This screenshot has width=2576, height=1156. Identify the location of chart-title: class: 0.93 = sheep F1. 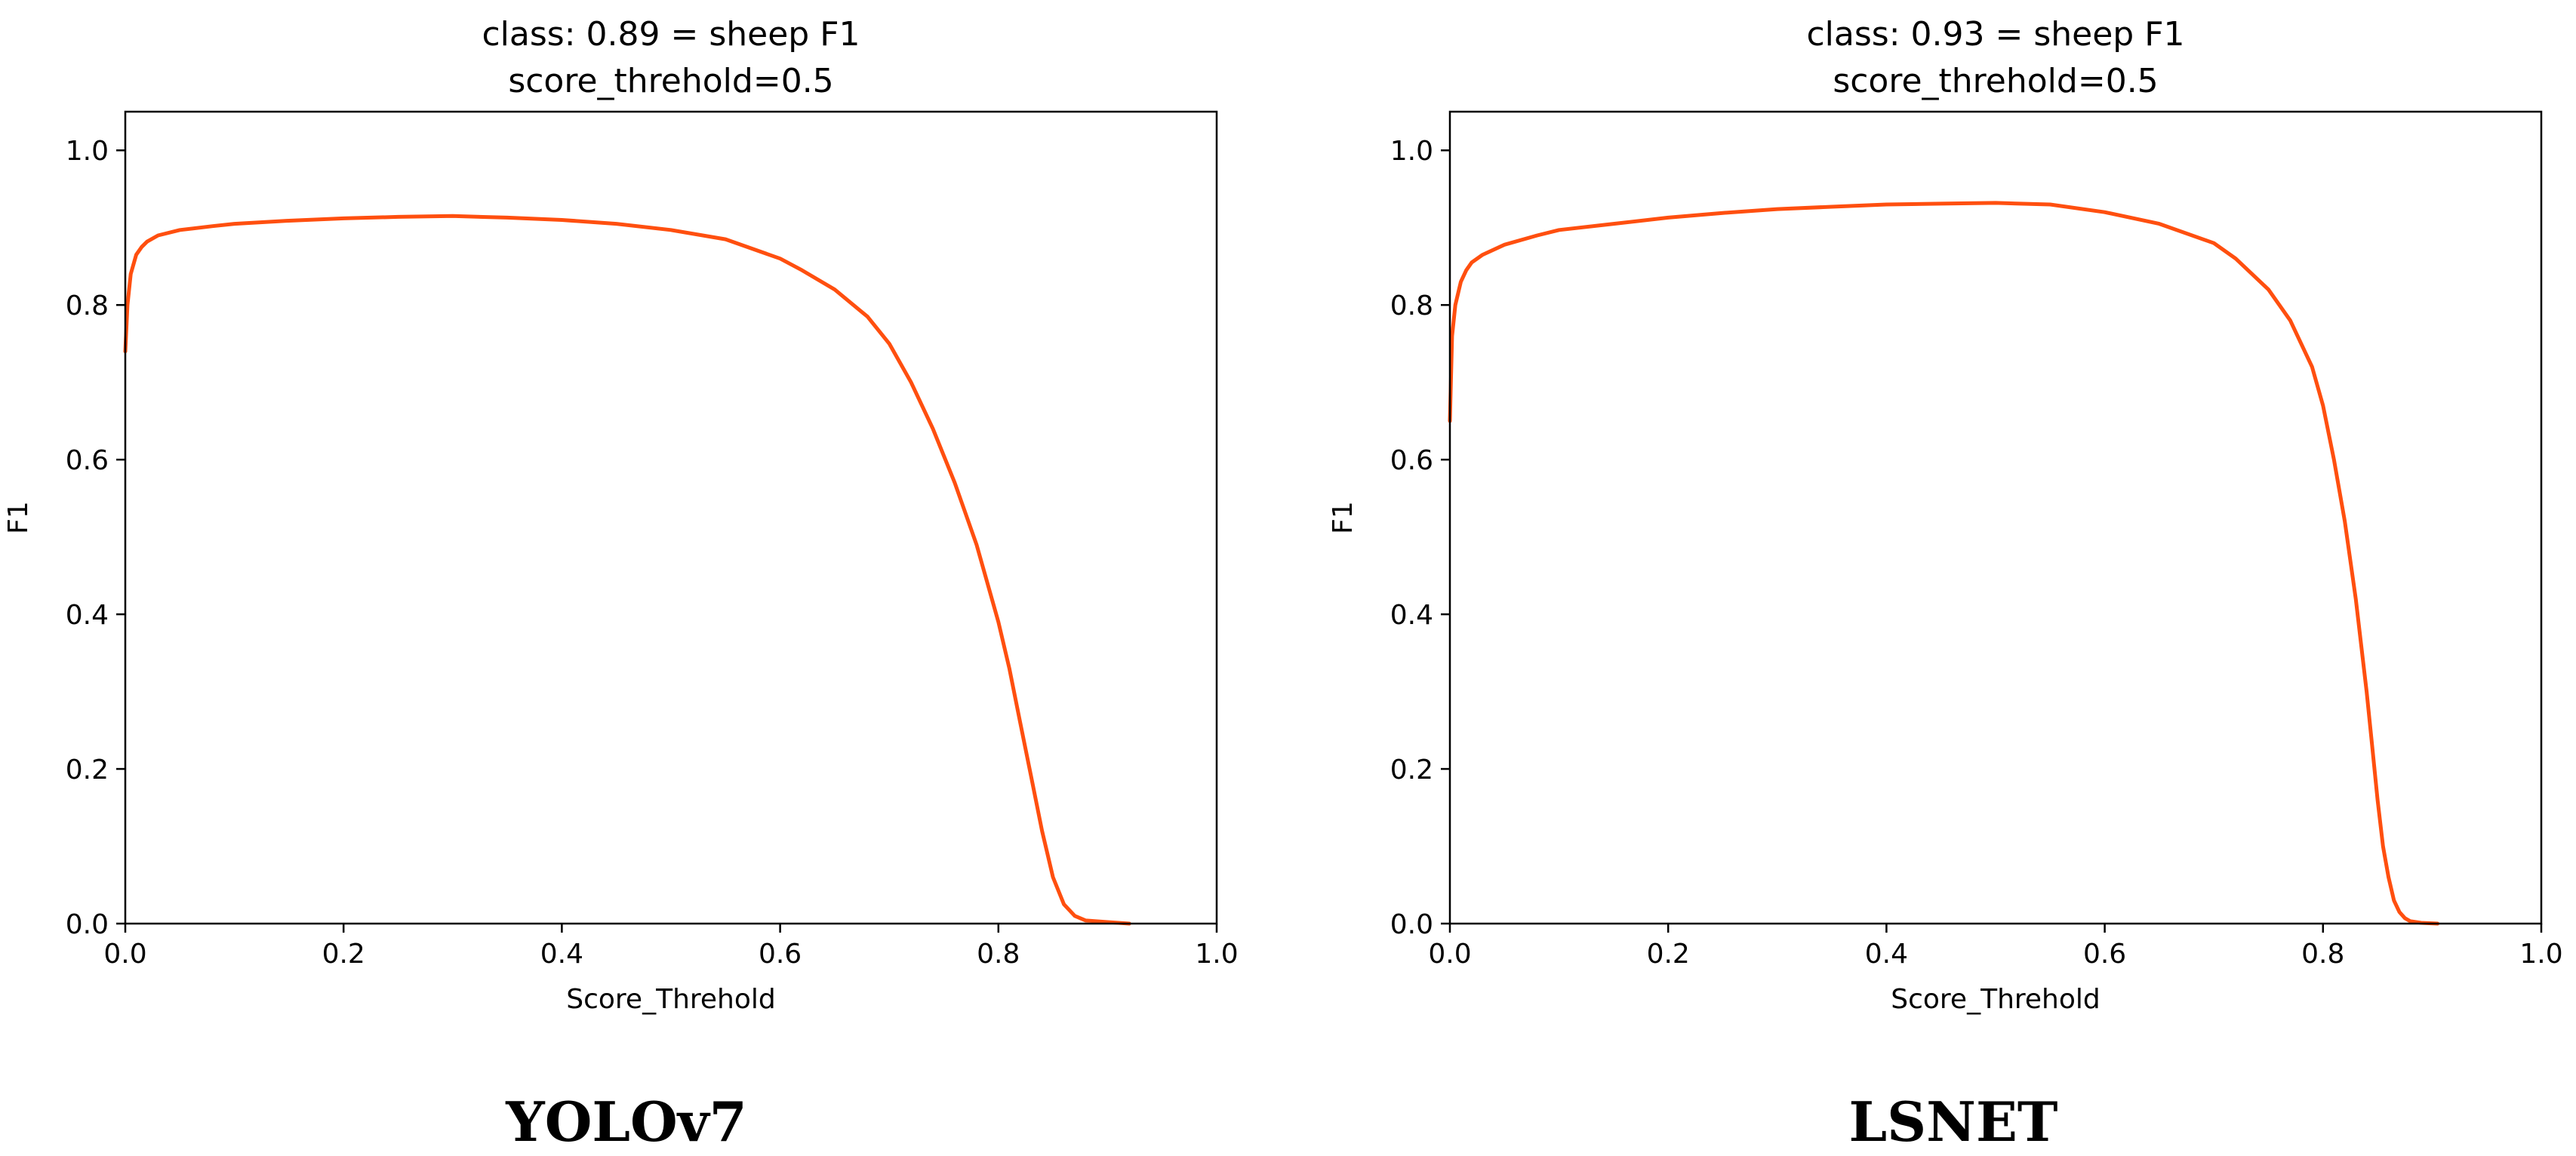
(1995, 34).